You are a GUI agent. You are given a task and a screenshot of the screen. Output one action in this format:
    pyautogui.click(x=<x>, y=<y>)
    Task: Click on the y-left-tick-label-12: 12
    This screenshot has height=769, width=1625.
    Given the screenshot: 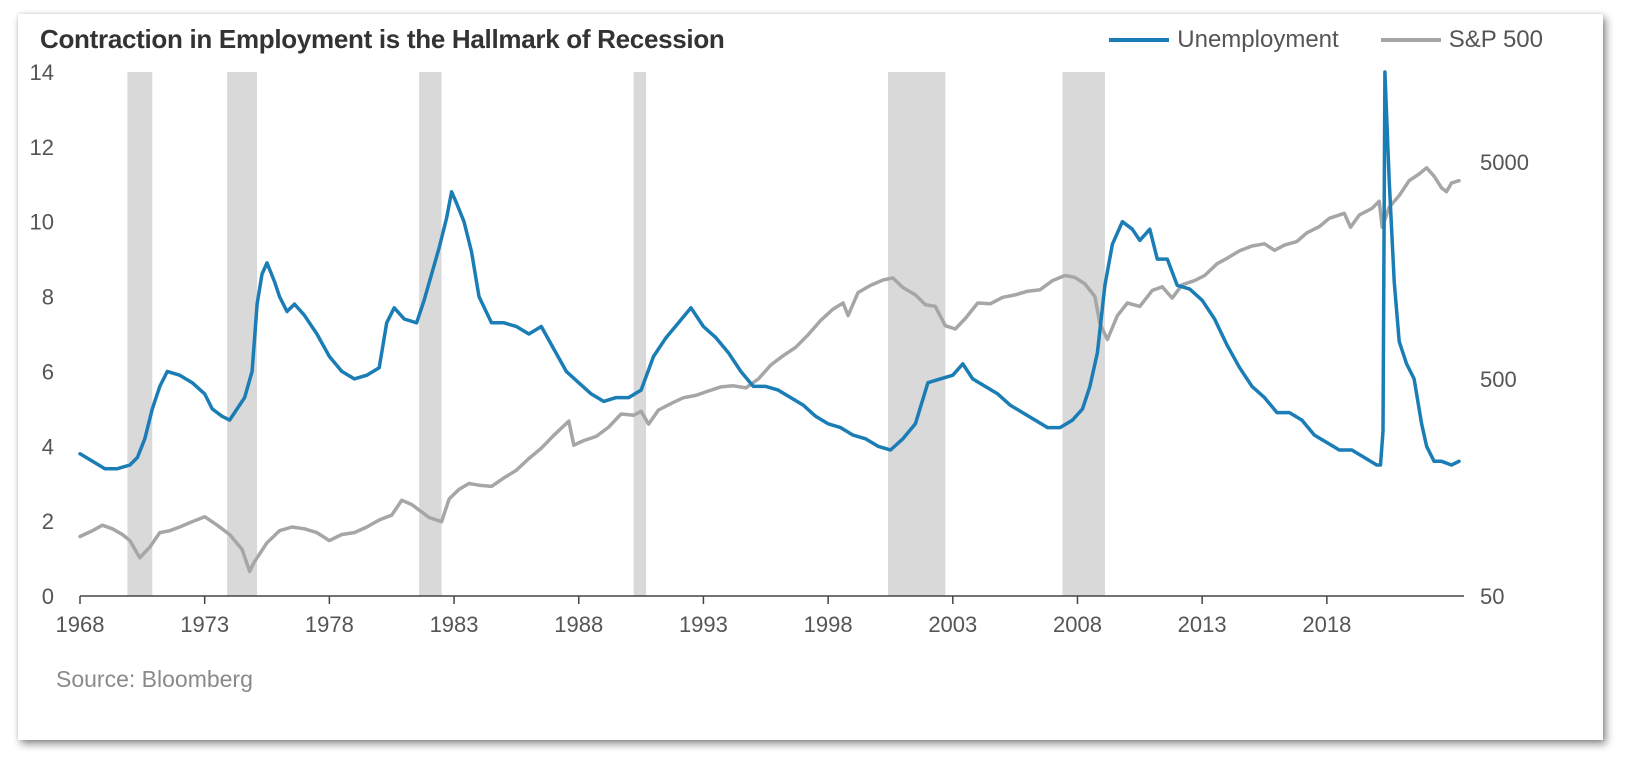 What is the action you would take?
    pyautogui.click(x=42, y=147)
    